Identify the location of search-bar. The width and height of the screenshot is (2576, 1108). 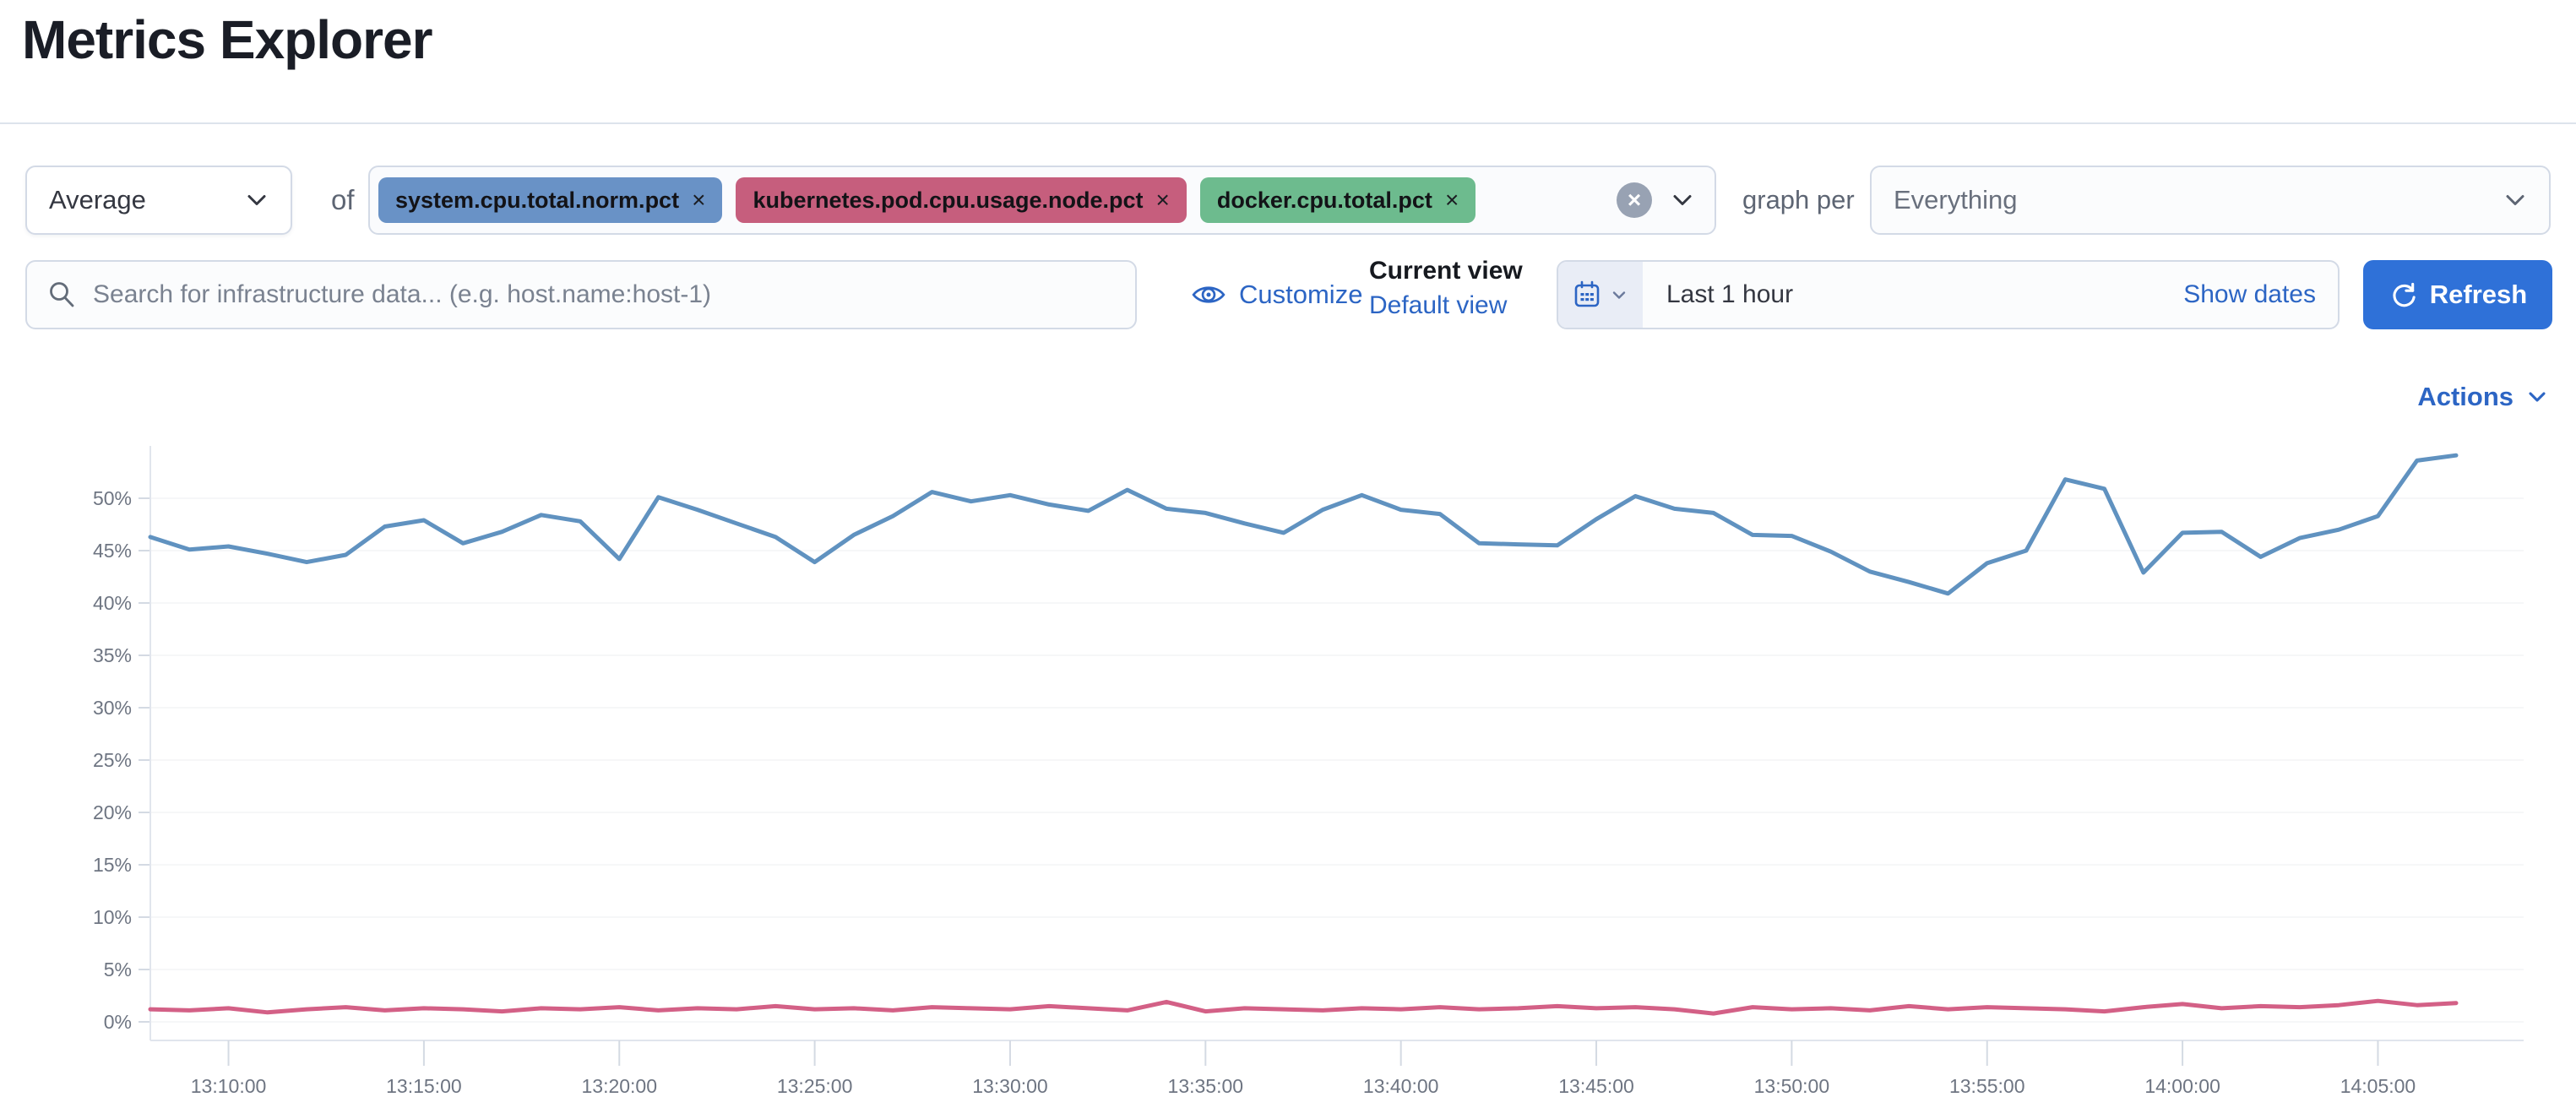
(581, 294).